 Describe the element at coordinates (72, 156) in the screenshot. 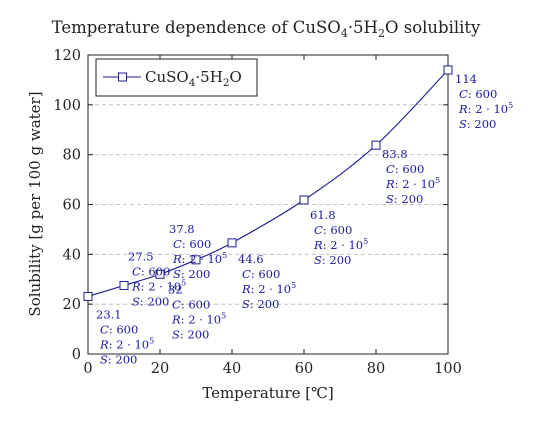

I see `y-tick-label: 80` at that location.